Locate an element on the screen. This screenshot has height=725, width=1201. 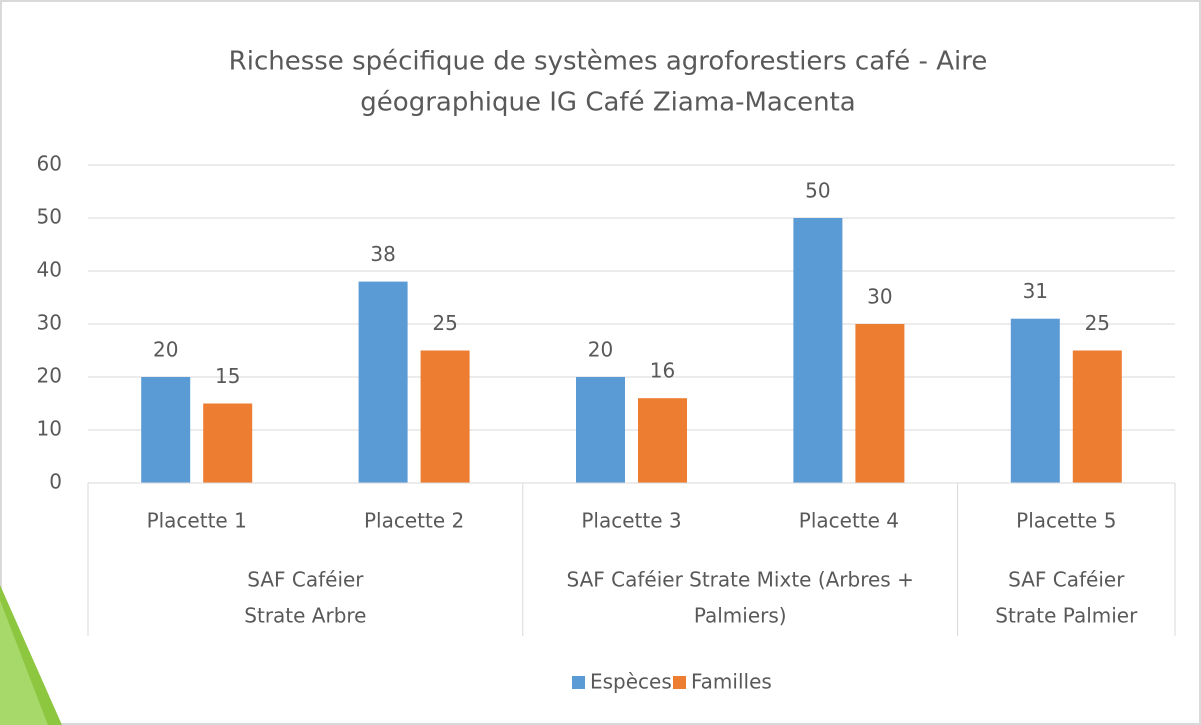
x-tick-label: Placette 2 is located at coordinates (414, 521).